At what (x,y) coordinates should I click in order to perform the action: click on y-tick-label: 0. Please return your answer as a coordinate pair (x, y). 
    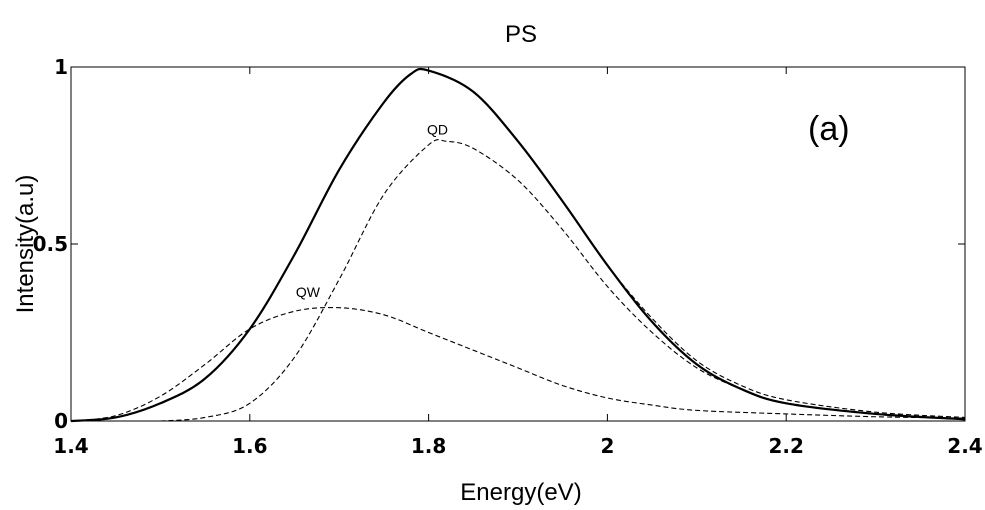
    Looking at the image, I should click on (61, 421).